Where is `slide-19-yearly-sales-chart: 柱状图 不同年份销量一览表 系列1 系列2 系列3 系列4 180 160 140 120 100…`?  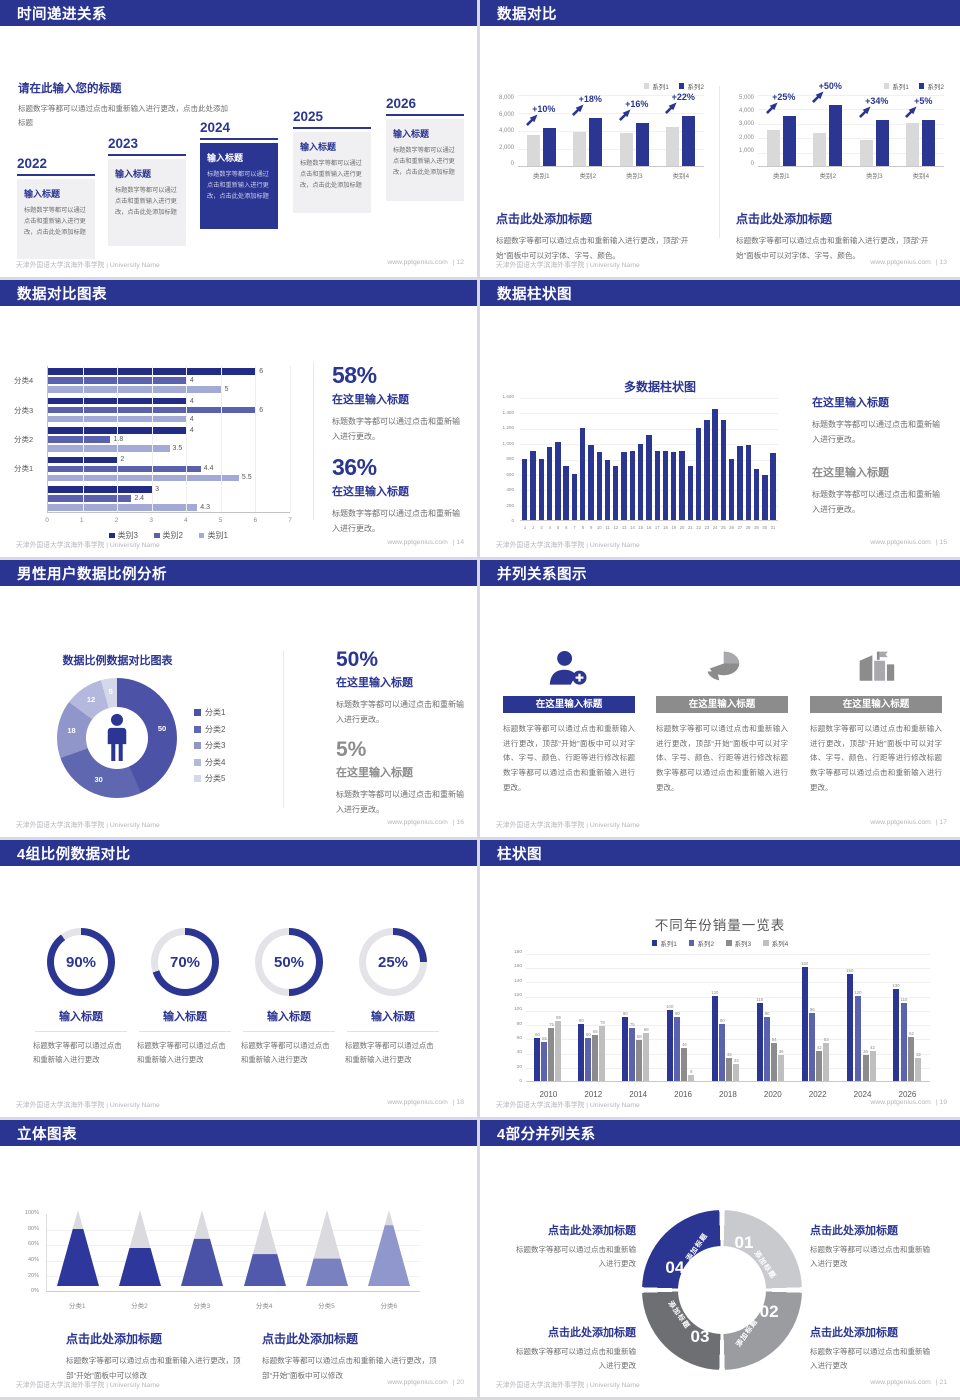
slide-19-yearly-sales-chart: 柱状图 不同年份销量一览表 系列1 系列2 系列3 系列4 180 160 140 120 100… is located at coordinates (720, 980).